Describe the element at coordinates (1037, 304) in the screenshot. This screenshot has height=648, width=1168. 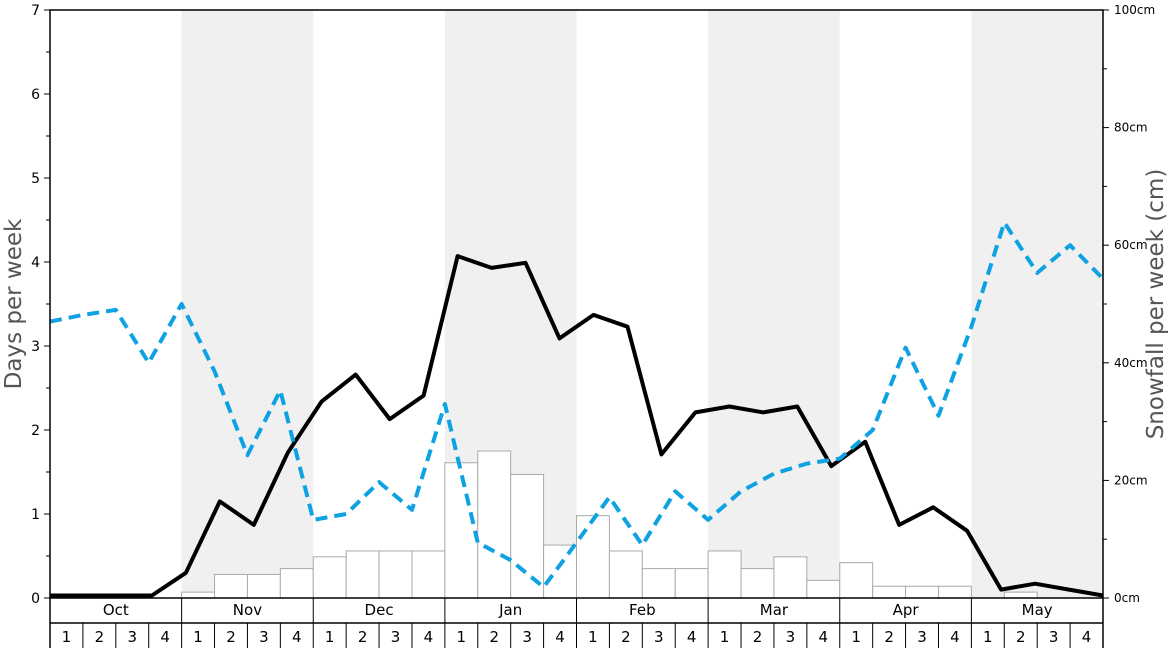
I see `month-band-may` at that location.